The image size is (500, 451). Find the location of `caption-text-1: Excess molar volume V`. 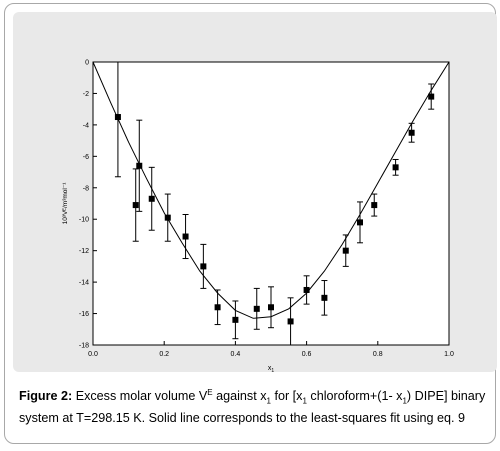

caption-text-1: Excess molar volume V is located at coordinates (141, 396).